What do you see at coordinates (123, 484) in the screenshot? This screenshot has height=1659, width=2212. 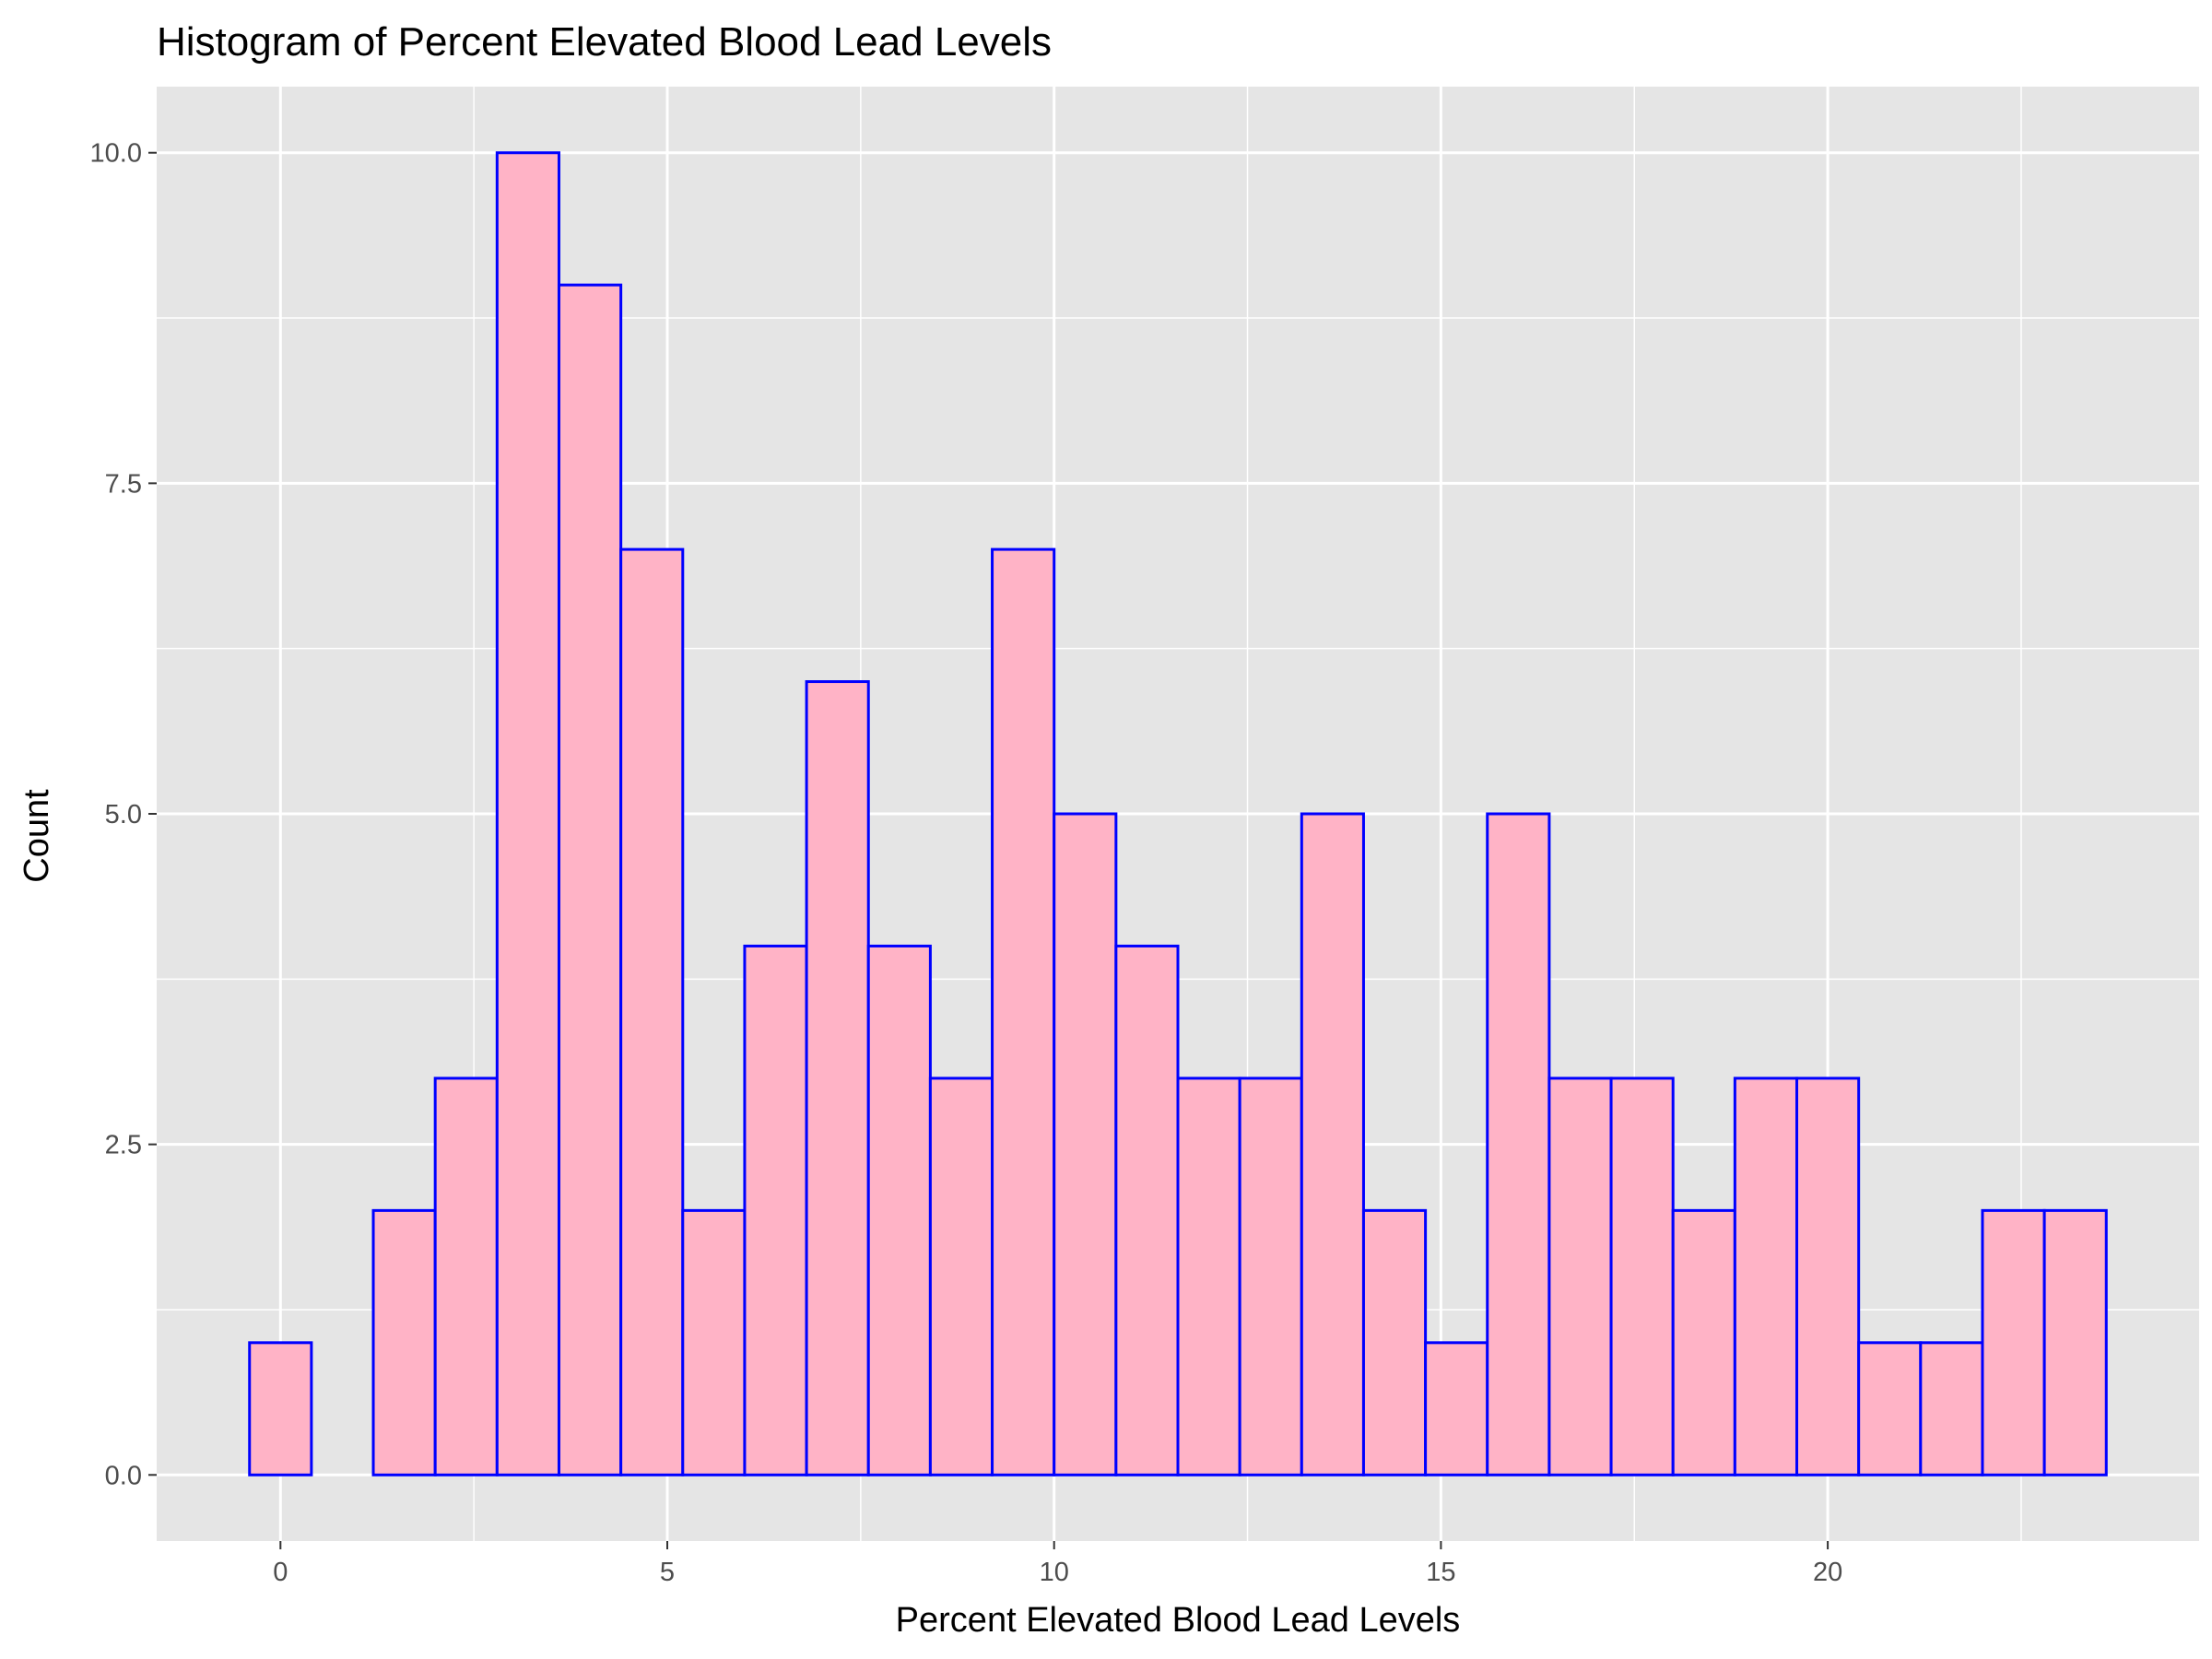 I see `y-tick-label: 7.5` at bounding box center [123, 484].